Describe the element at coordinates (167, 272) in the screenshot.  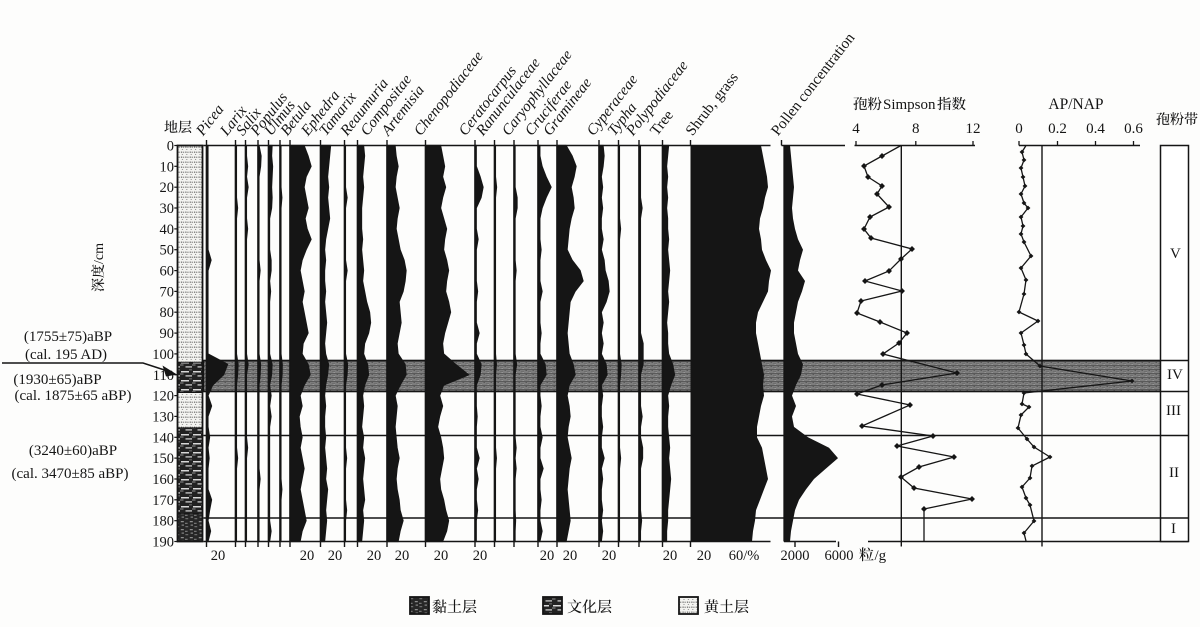
I see `svg-text: 60` at that location.